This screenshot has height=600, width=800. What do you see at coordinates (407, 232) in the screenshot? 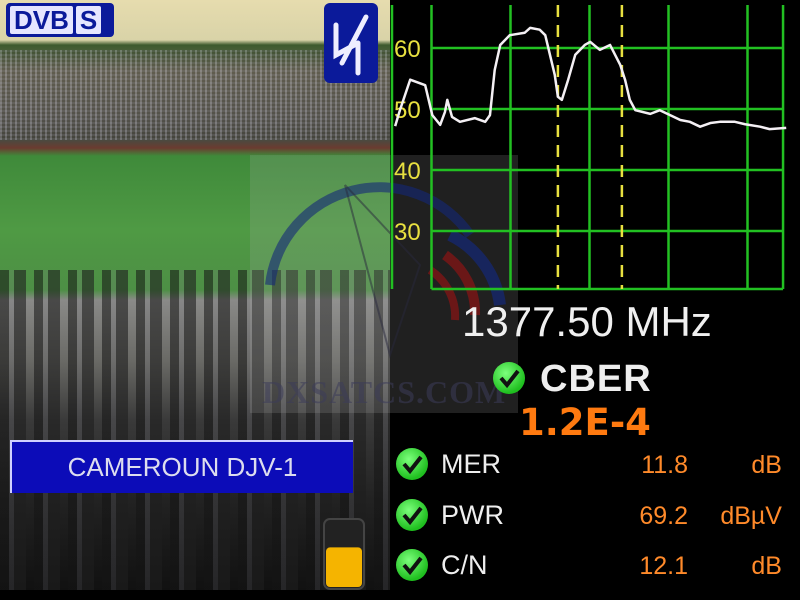
I see `y-tick-label: 30` at bounding box center [407, 232].